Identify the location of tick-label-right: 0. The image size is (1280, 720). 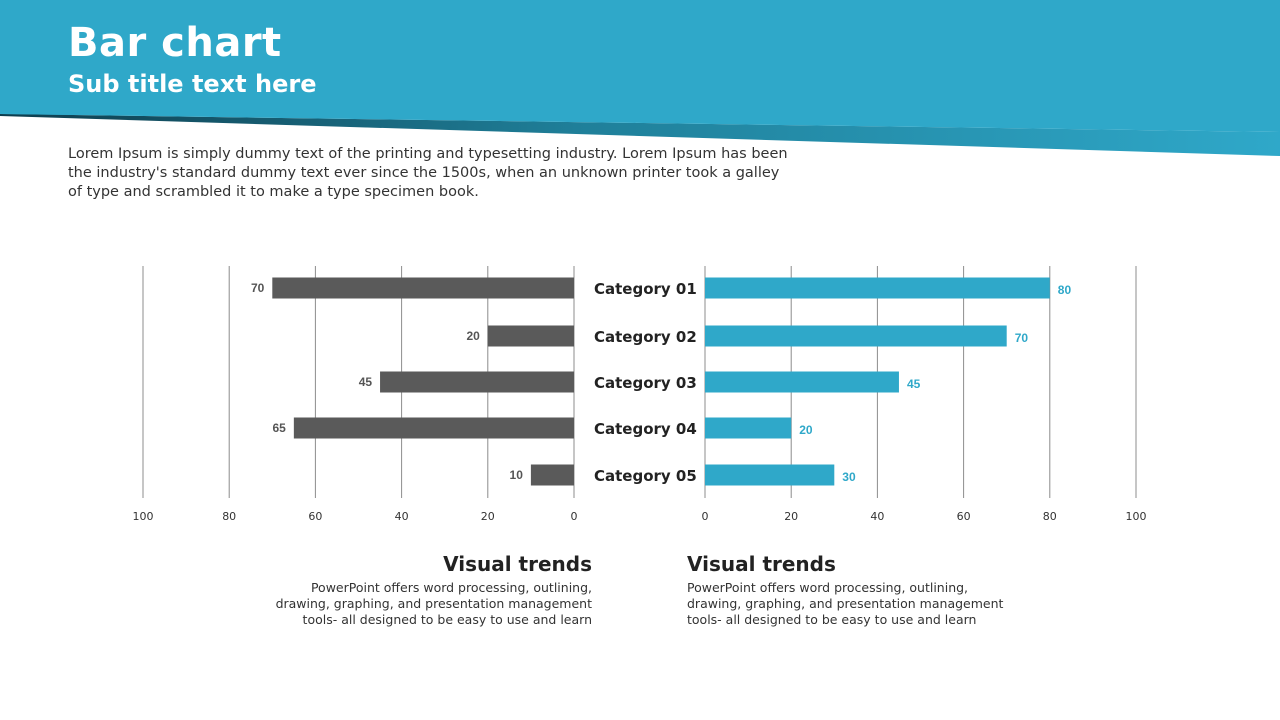
(705, 516).